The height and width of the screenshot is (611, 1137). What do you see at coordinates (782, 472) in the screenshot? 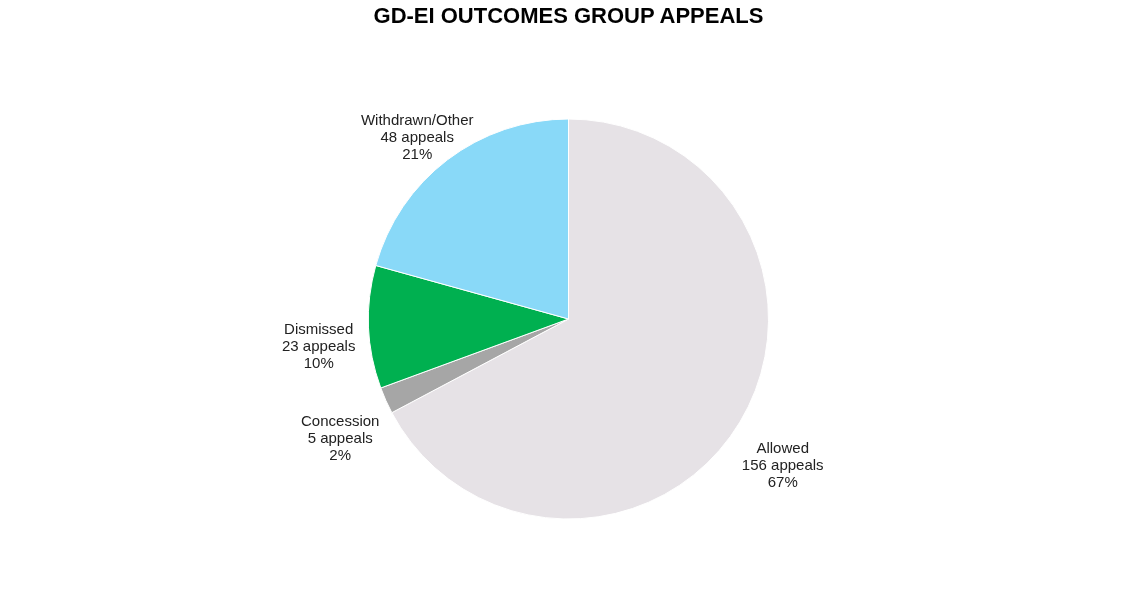
I see `data-label: 156 appeals 67%` at bounding box center [782, 472].